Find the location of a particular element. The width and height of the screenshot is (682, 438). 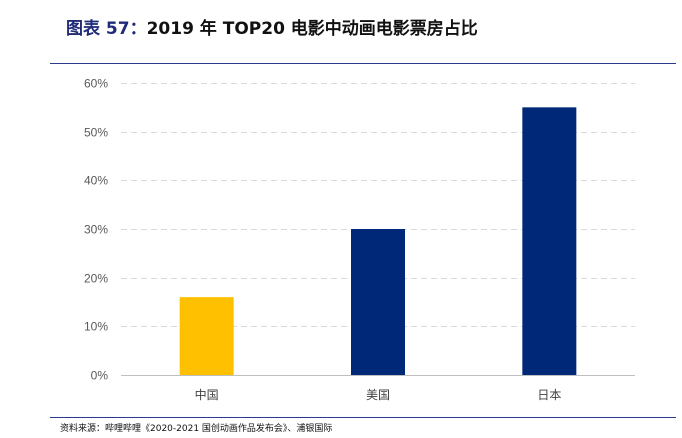

title-text: 2019 年 TOP20 电影中动画电影票房占比 is located at coordinates (312, 29).